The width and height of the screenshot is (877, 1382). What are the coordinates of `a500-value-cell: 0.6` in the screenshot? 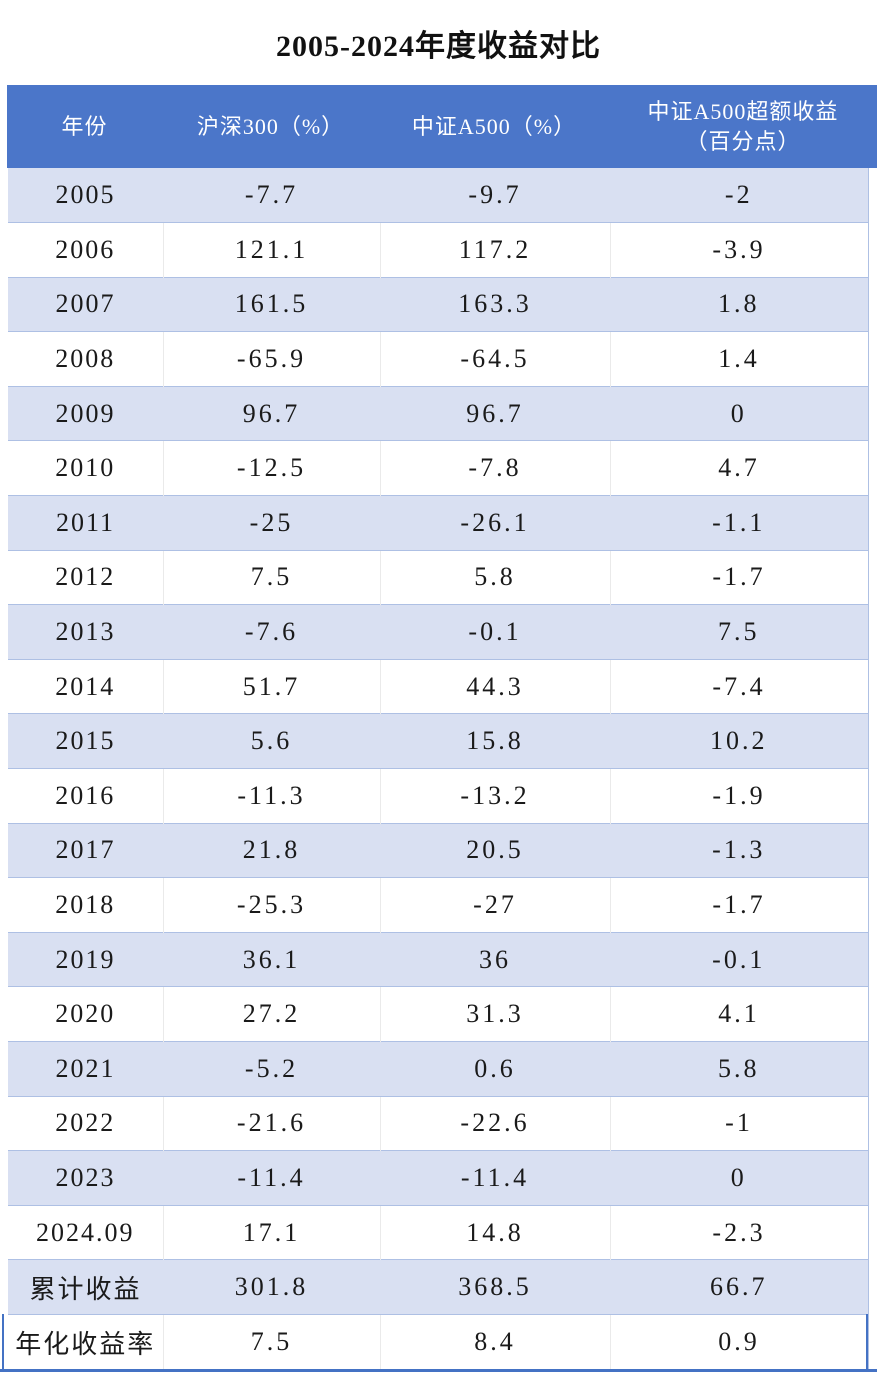 It's located at (495, 1069).